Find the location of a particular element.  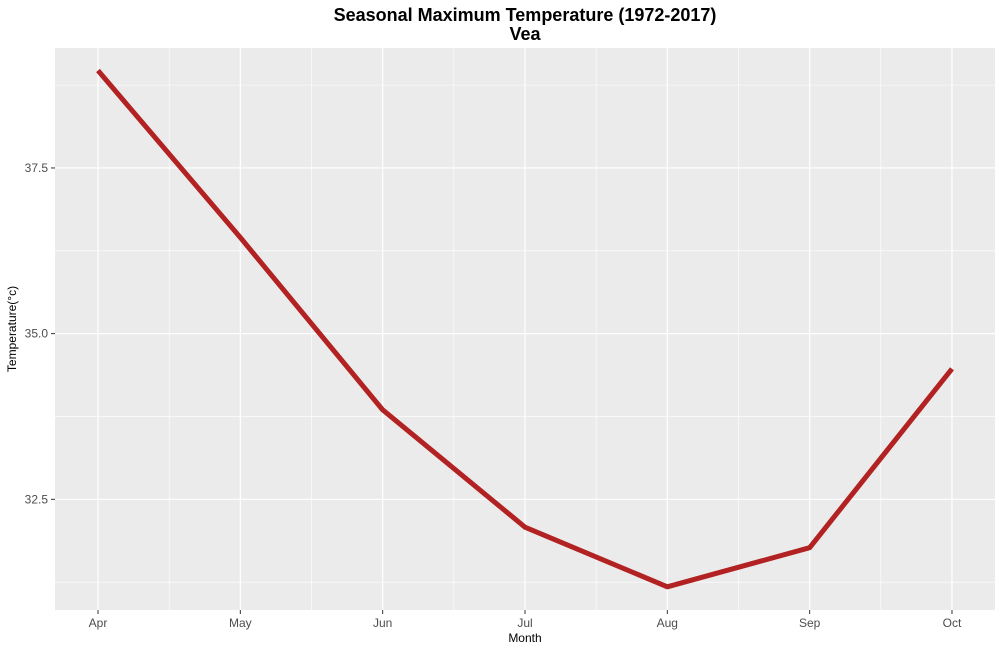

x-tick-label: Sep is located at coordinates (810, 623).